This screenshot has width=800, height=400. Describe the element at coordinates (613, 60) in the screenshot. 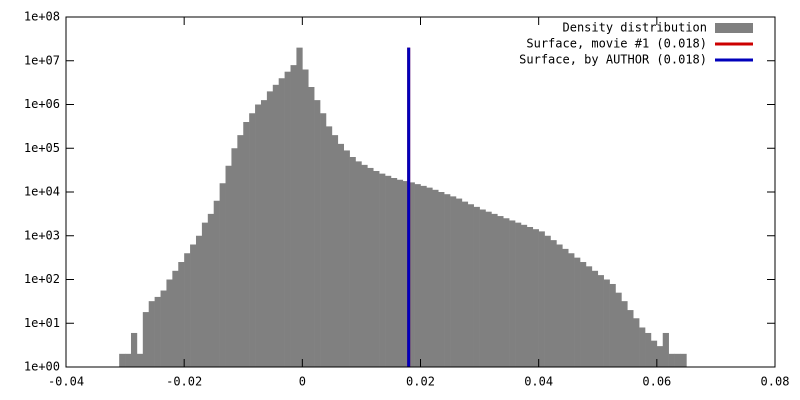

I see `legend-label: Surface, by AUTHOR (0.018)` at that location.